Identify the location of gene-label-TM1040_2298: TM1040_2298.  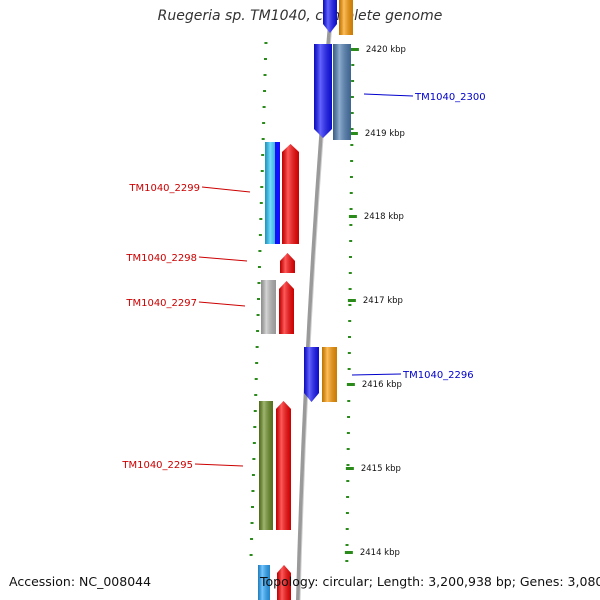
(161, 258).